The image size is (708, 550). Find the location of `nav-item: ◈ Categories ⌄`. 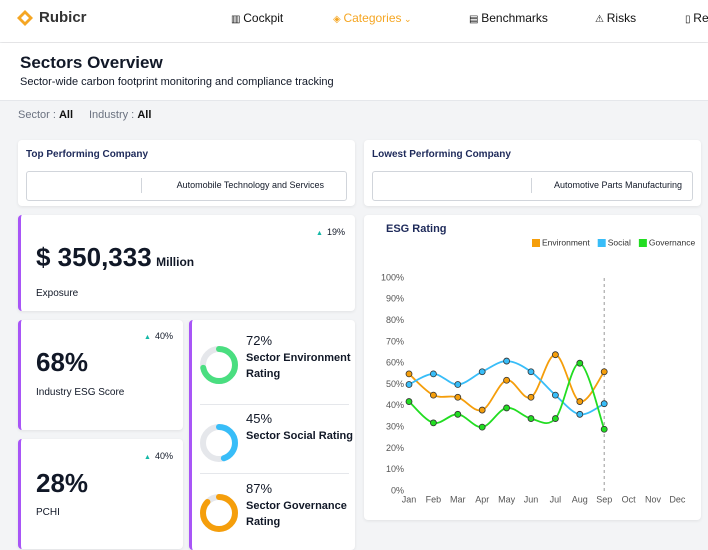

nav-item: ◈ Categories ⌄ is located at coordinates (372, 18).